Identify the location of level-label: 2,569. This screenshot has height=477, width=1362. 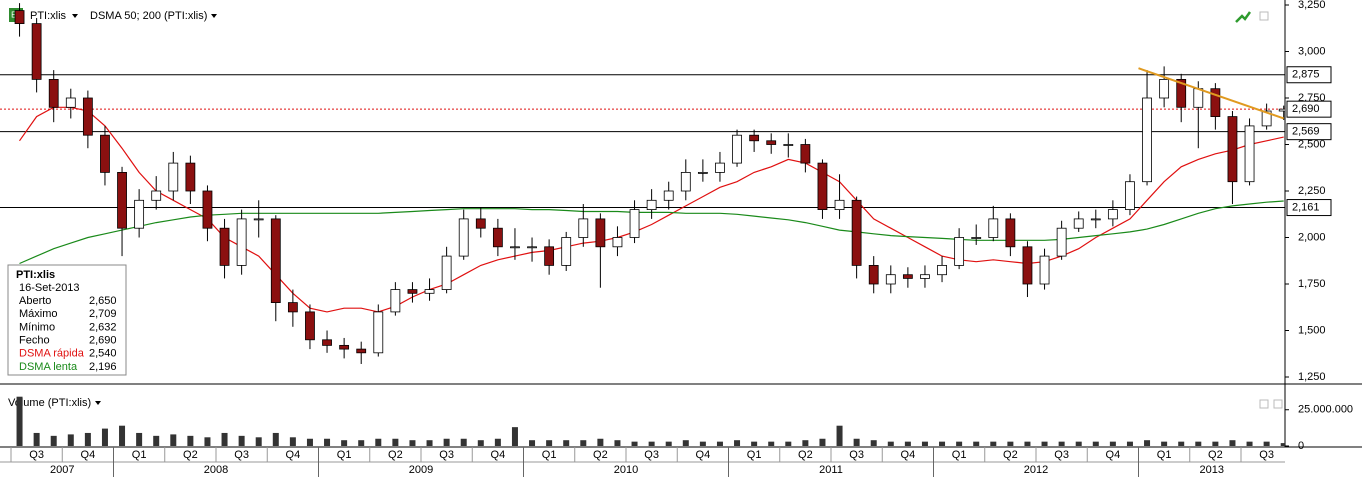
(1306, 132).